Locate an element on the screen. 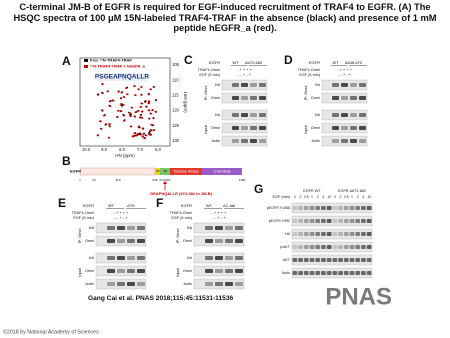 This screenshot has height=338, width=450. lane-signs: - - + - + is located at coordinates (121, 217).